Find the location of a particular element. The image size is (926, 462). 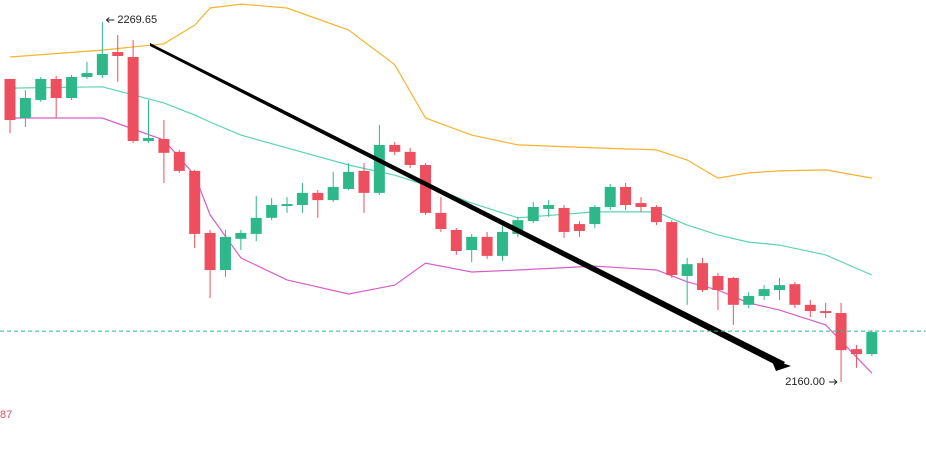

corner-label: 87 is located at coordinates (6, 415).